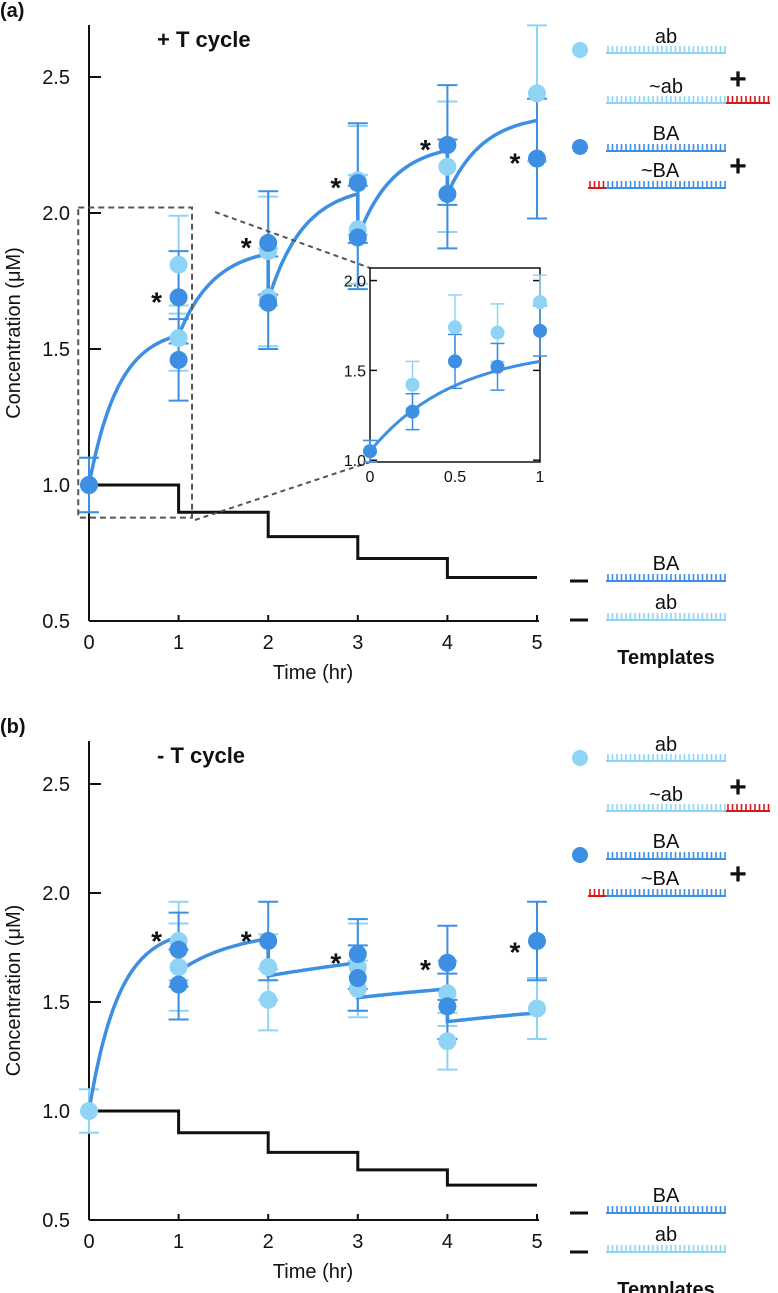 This screenshot has width=778, height=1293. I want to click on inset-y-tick-label: 1.0, so click(355, 461).